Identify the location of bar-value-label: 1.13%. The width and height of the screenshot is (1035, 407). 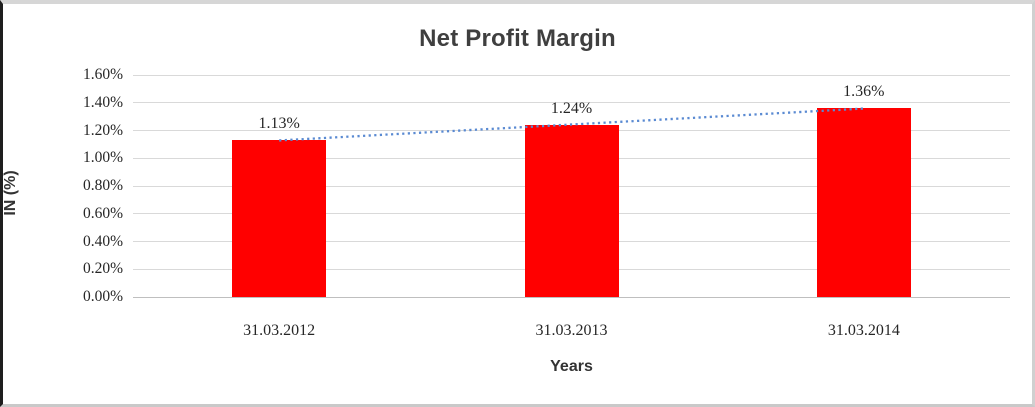
(279, 123).